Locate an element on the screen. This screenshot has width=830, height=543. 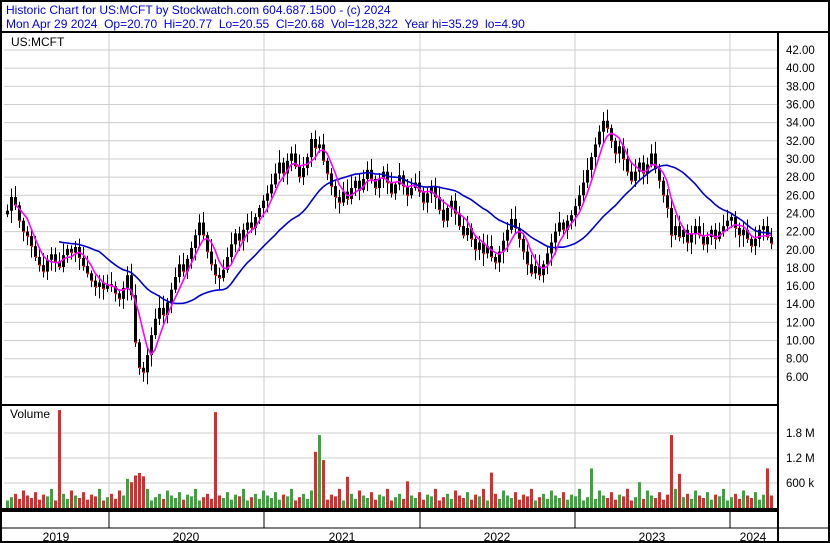
volume-tick-label: 1.2 M is located at coordinates (800, 459).